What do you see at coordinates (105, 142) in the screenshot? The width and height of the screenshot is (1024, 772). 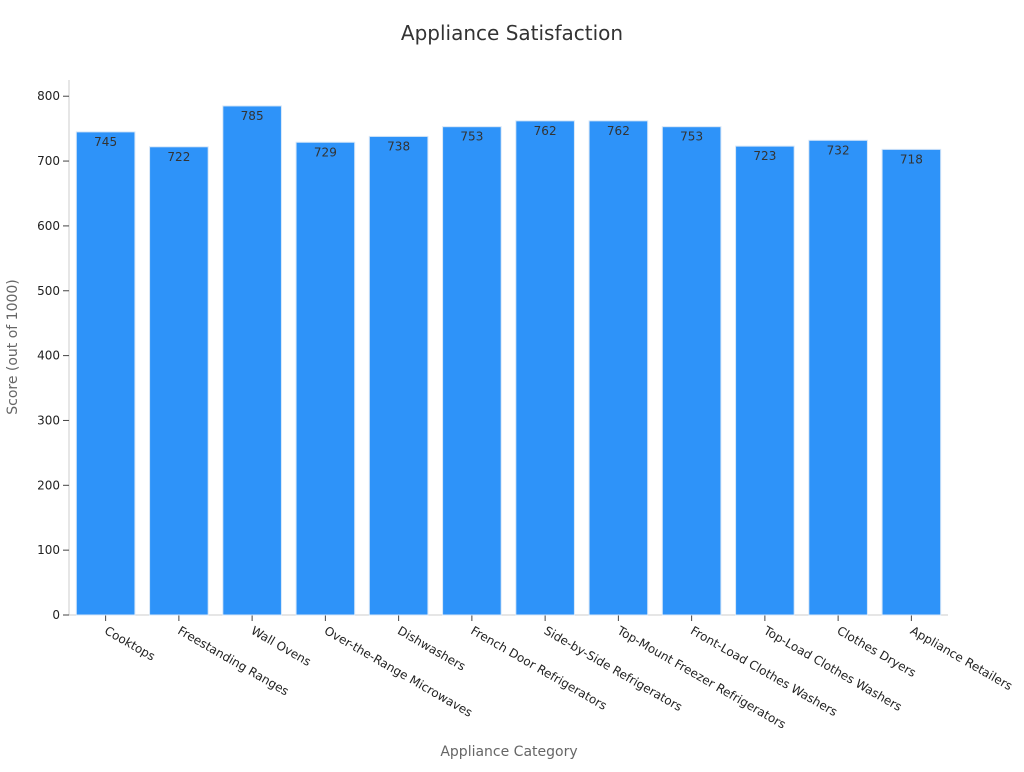 I see `data-label: 745` at bounding box center [105, 142].